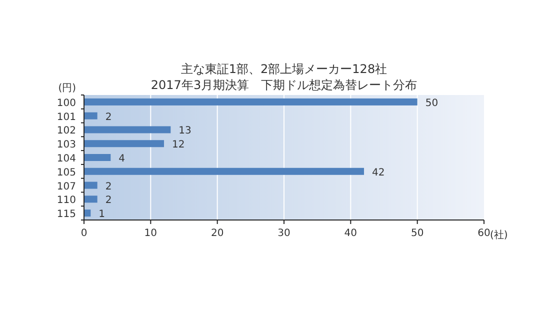 This screenshot has height=320, width=553. Describe the element at coordinates (66, 117) in the screenshot. I see `y-tick-label: 101` at that location.